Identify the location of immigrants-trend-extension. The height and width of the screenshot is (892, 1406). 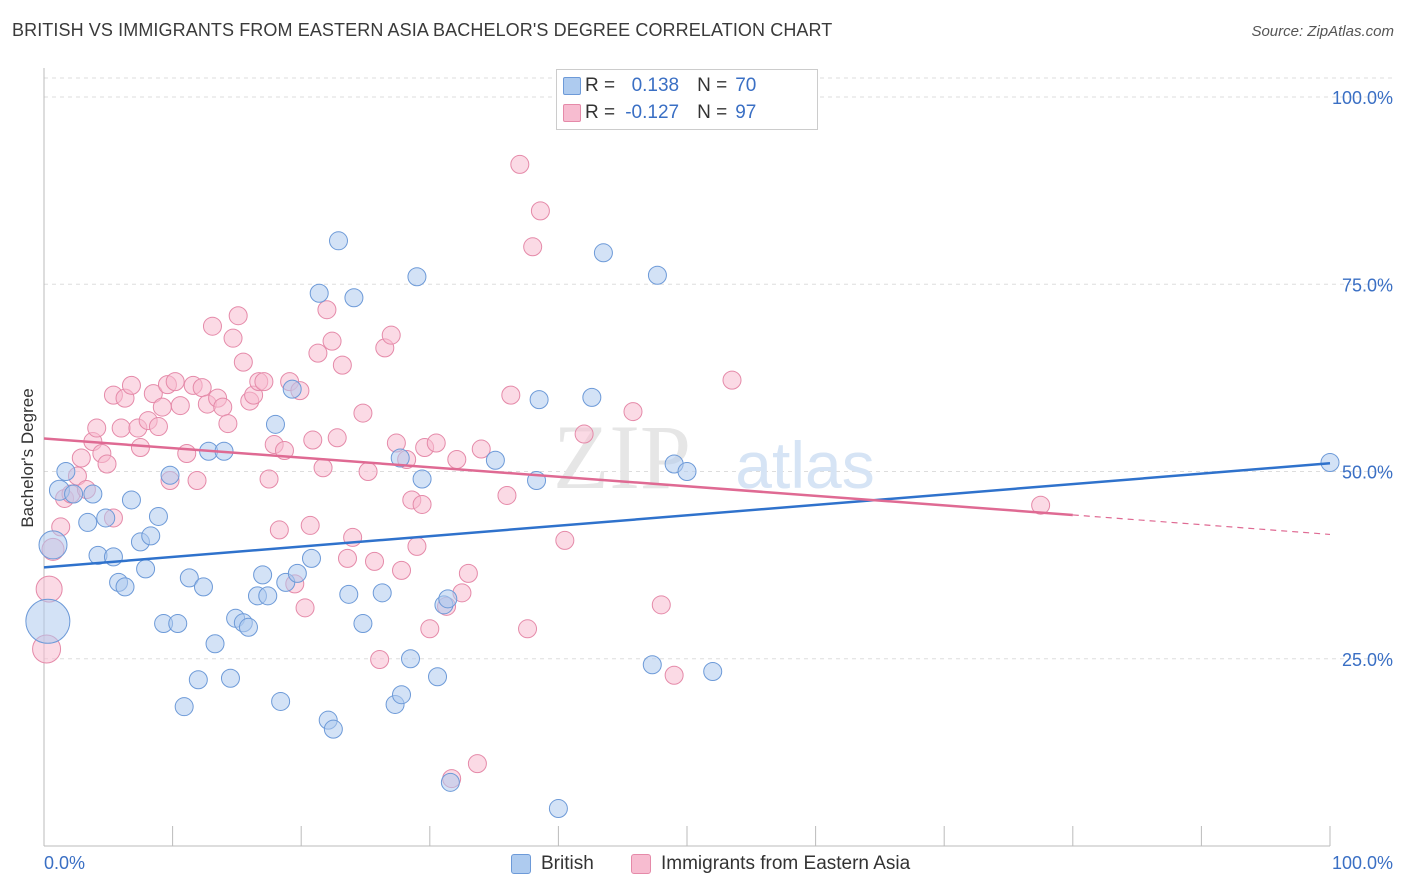
(1201, 525).